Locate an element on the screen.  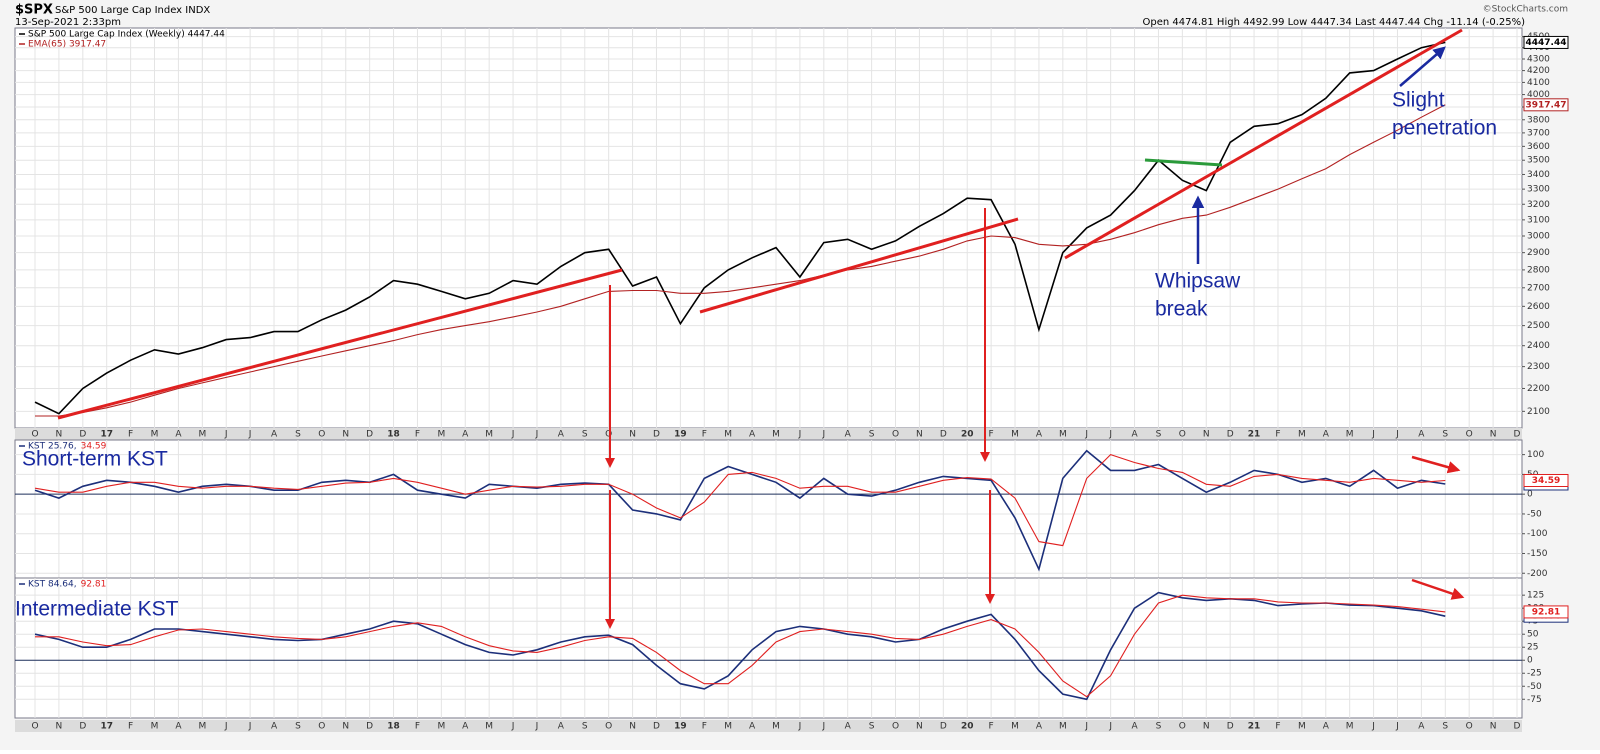
last-value-label: 4447.44 is located at coordinates (1546, 43).